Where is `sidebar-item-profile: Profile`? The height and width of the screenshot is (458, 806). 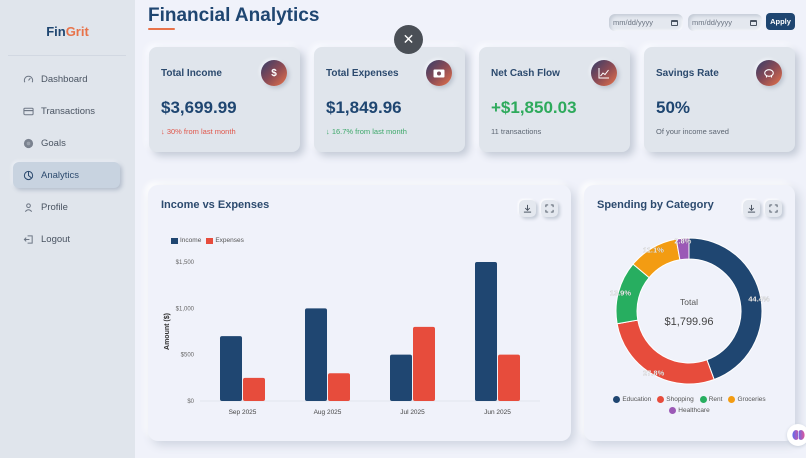
sidebar-item-profile: Profile is located at coordinates (66, 207).